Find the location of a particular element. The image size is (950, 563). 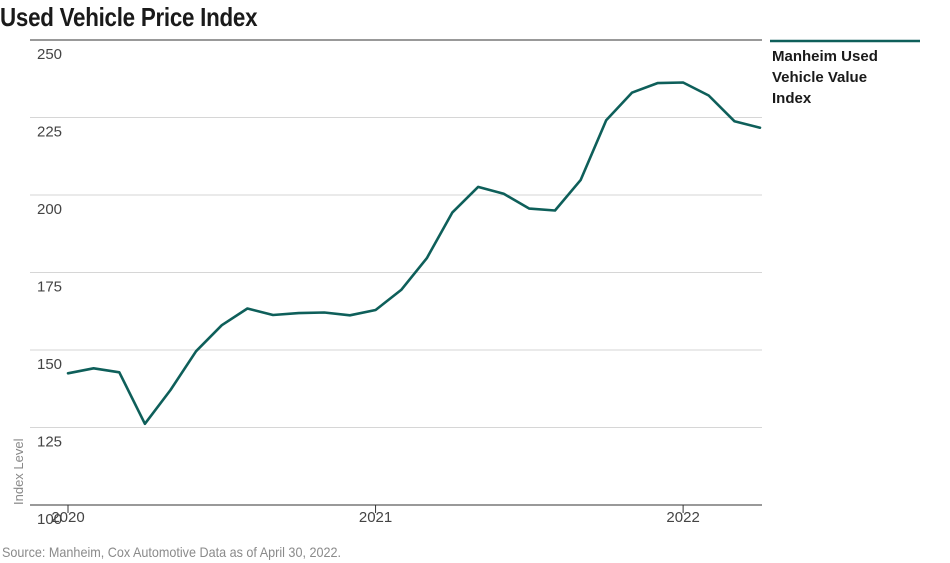

y-axis-title: Index Level is located at coordinates (18, 471).